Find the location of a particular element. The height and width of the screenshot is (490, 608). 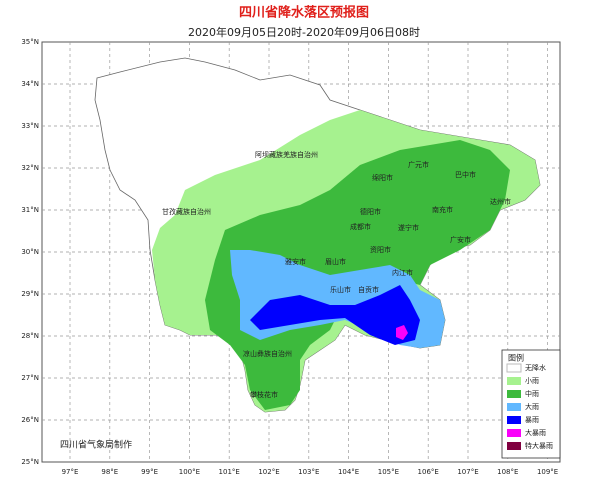

place-label: 攀枝花市 is located at coordinates (264, 394).